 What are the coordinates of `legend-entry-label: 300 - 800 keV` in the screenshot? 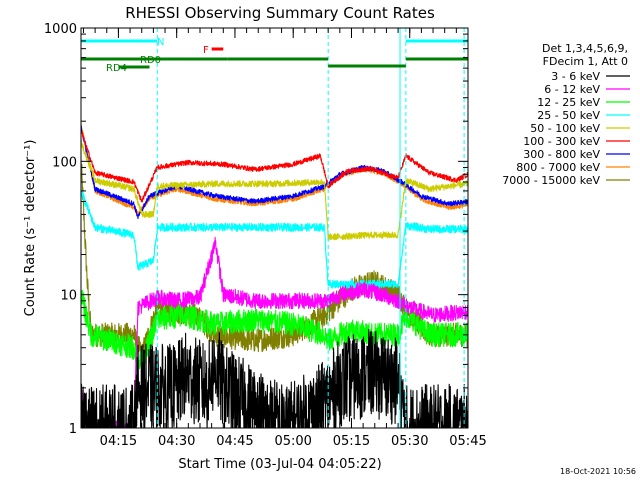 It's located at (561, 154).